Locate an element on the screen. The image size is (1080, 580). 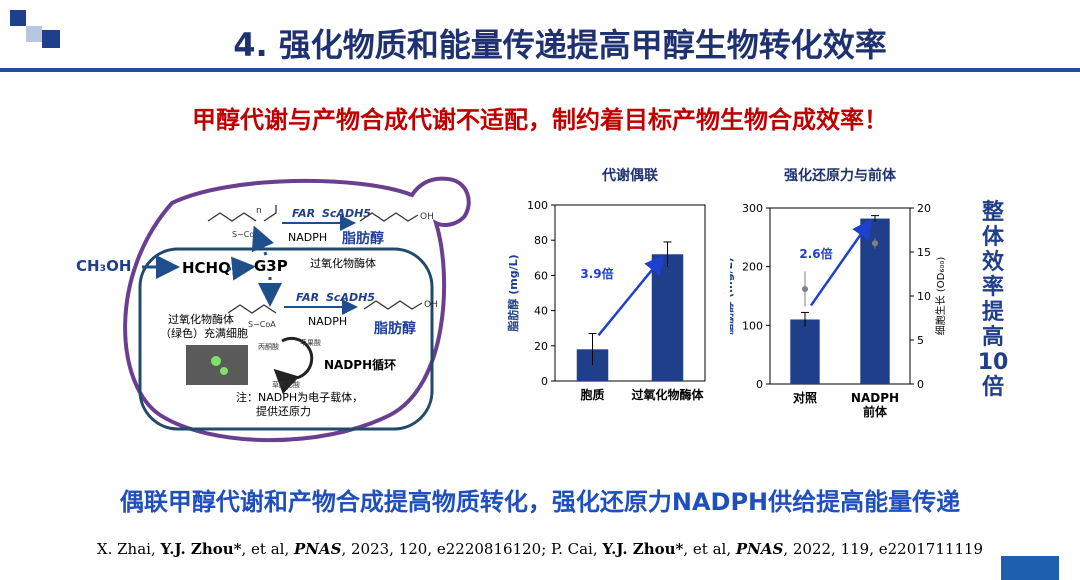
note-line2: 提供还原力 is located at coordinates (283, 411).